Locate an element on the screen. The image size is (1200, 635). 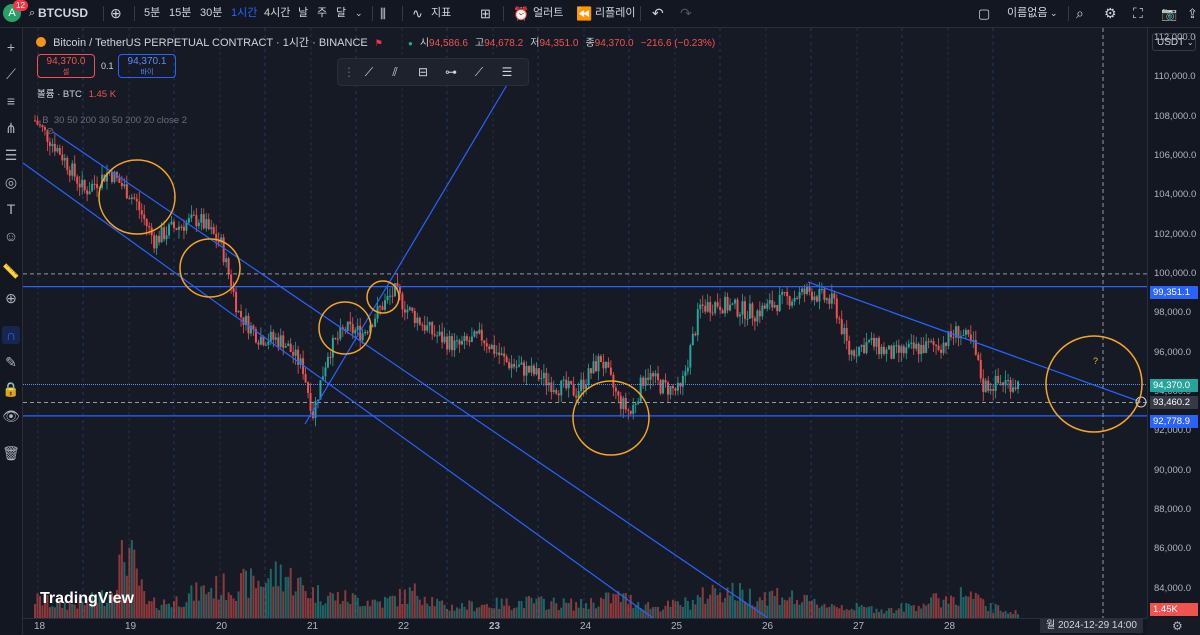
indicators-icon: ∿ is located at coordinates (417, 13).